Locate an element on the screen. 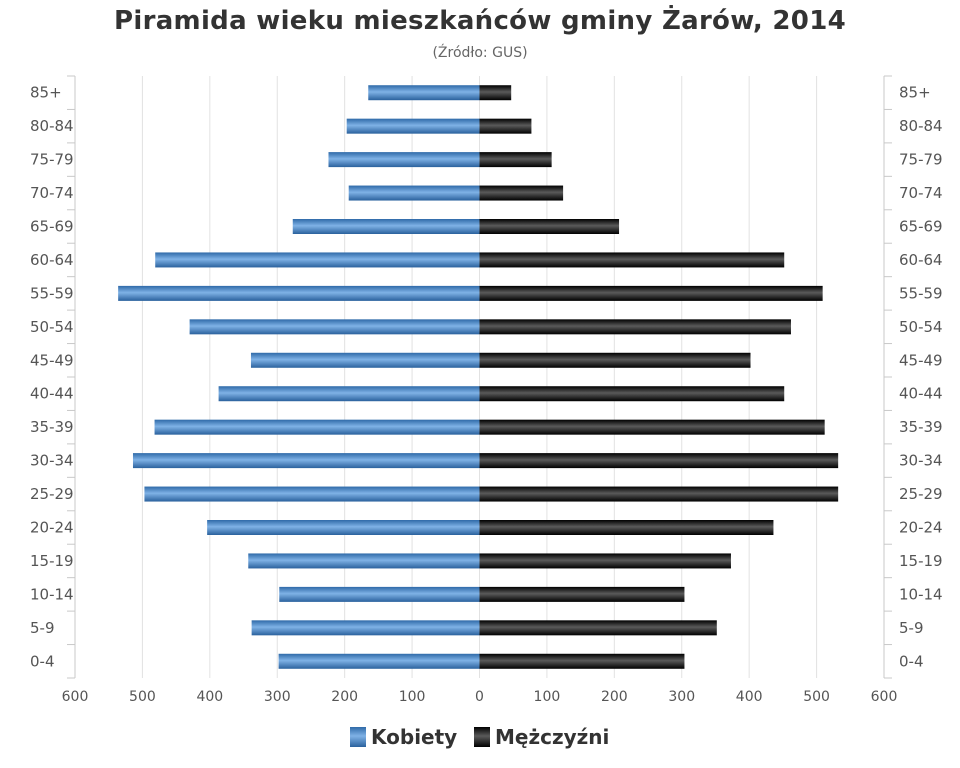 The width and height of the screenshot is (960, 768). category-label-left: 50-54 is located at coordinates (52, 327).